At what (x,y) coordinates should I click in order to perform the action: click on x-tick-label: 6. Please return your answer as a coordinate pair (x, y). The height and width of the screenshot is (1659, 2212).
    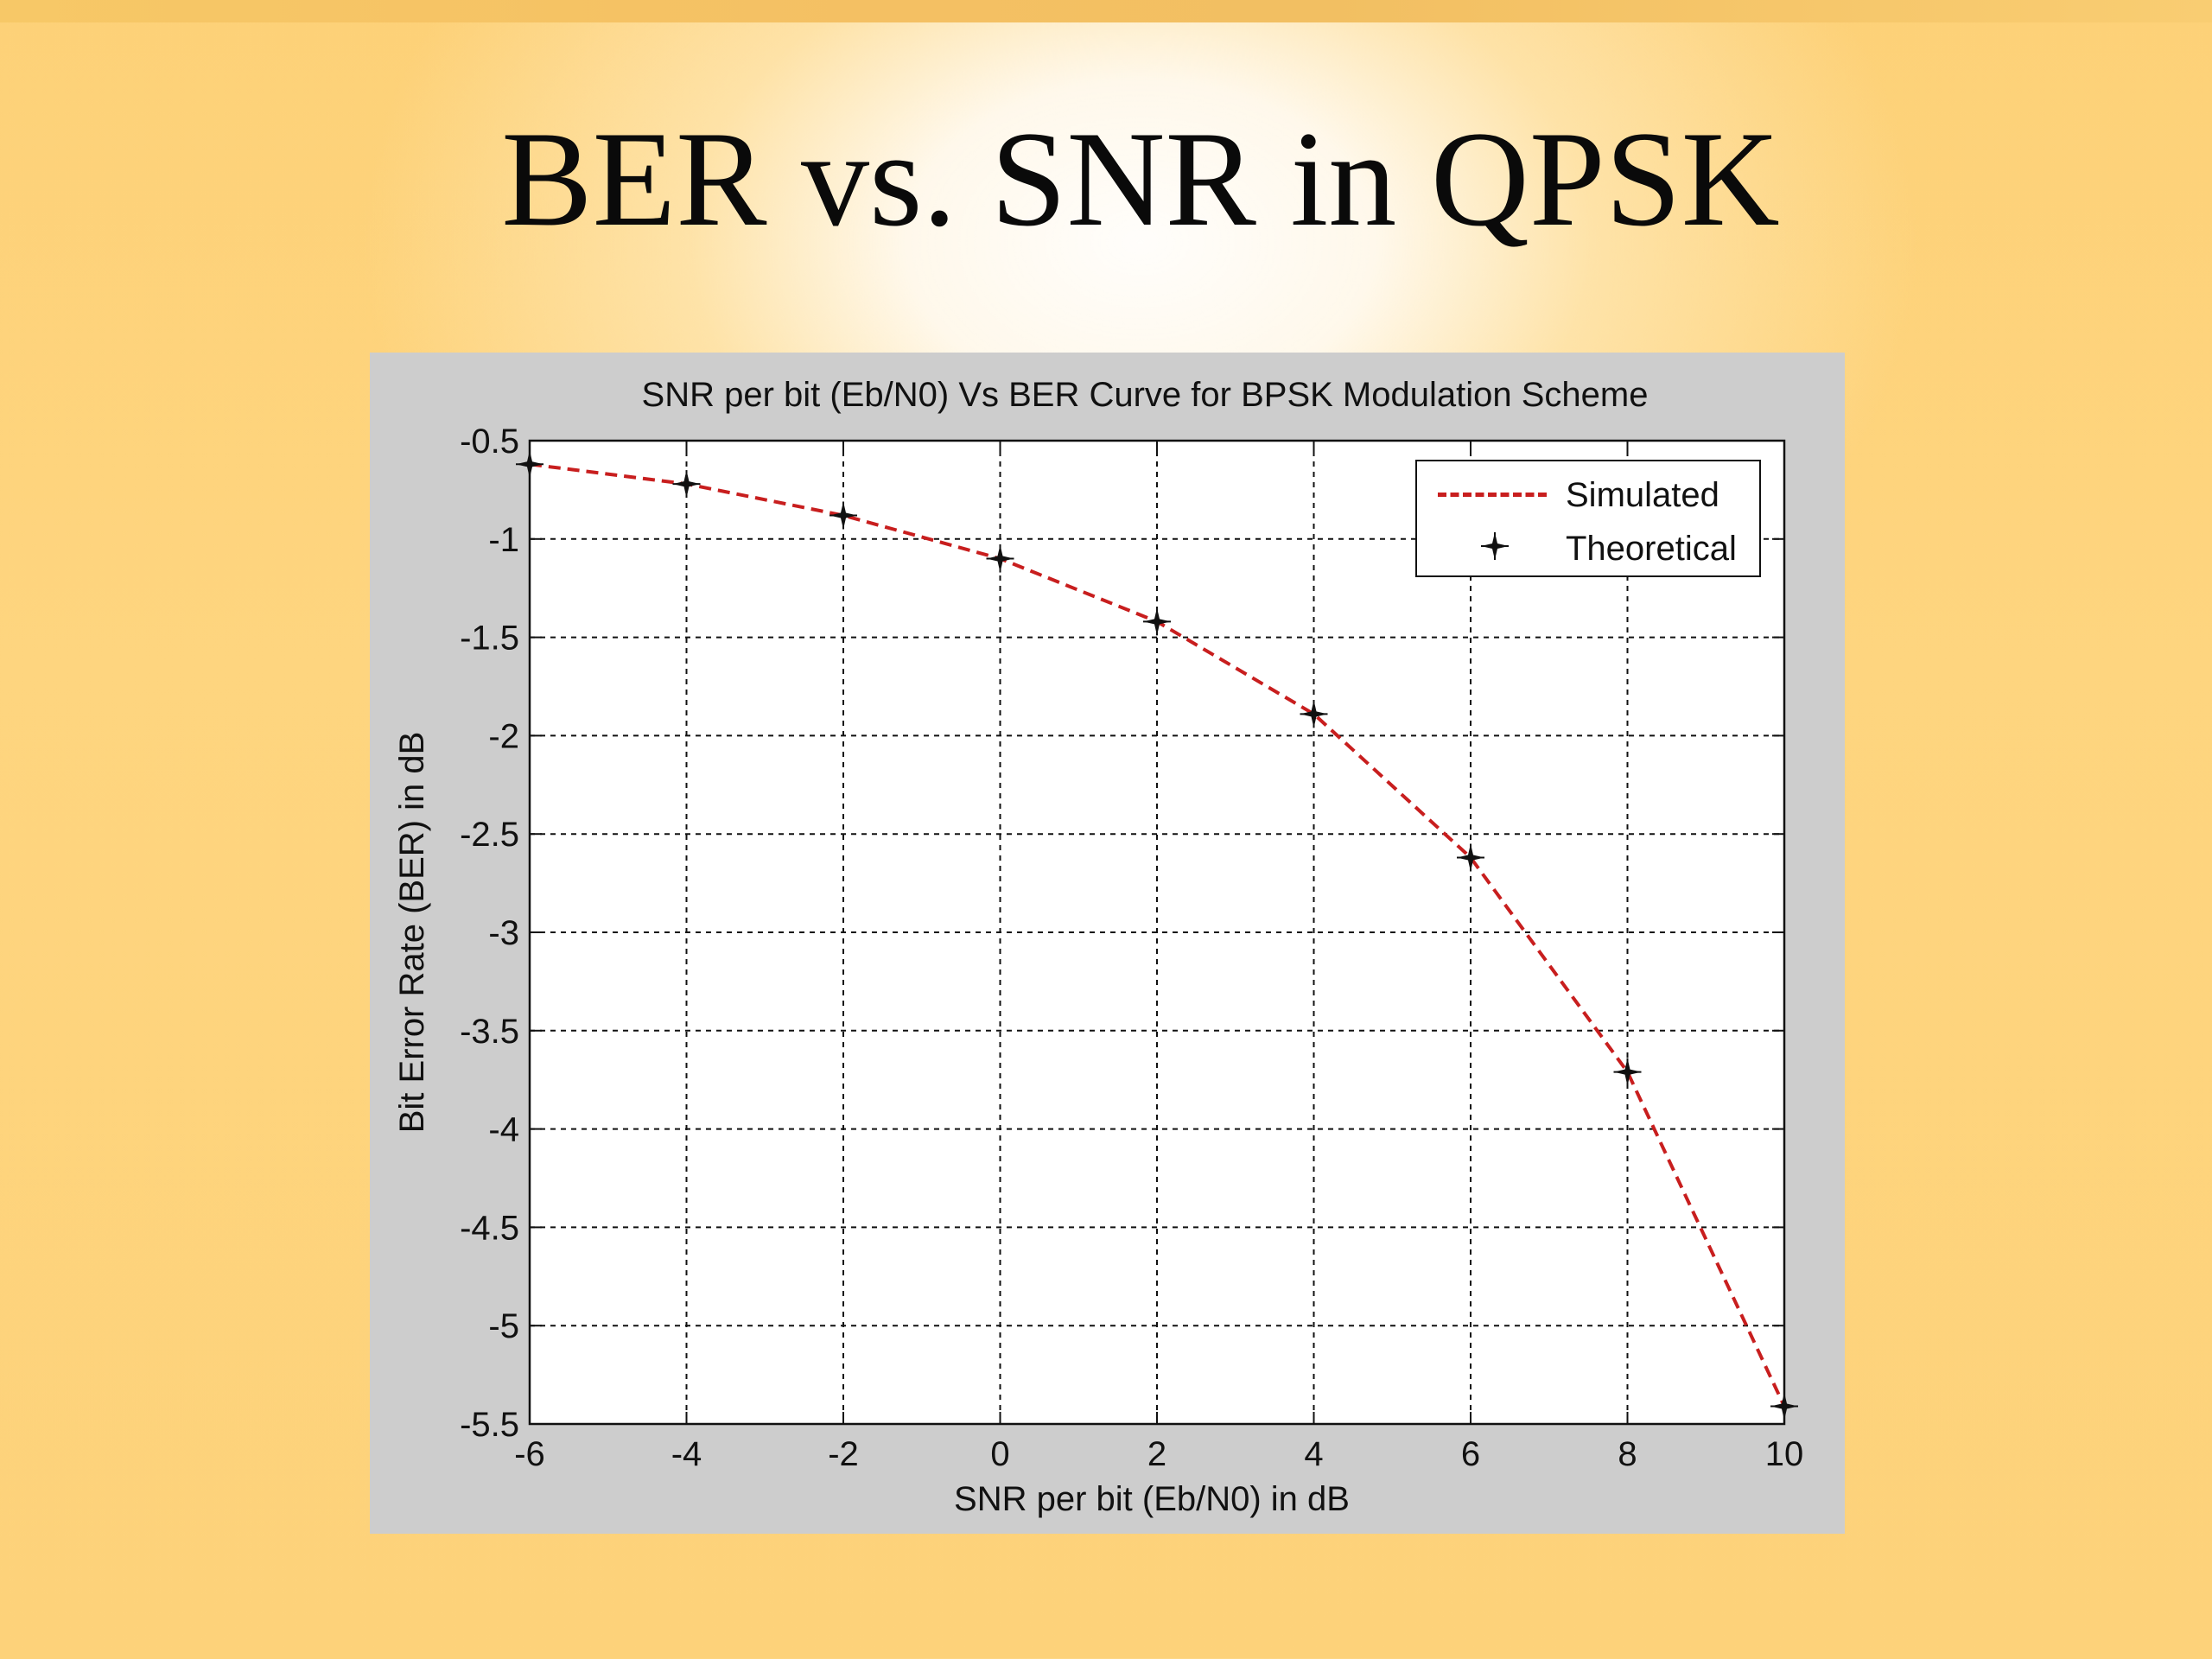
    Looking at the image, I should click on (1470, 1454).